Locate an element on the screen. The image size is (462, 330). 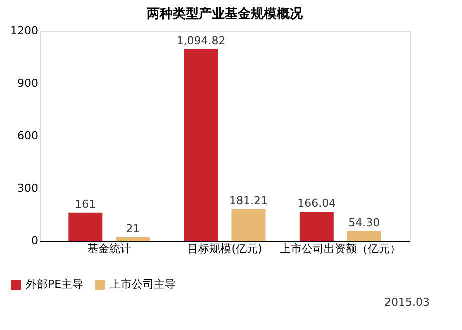
x-tick-label: 上市公司出资额（亿元） is located at coordinates (341, 249).